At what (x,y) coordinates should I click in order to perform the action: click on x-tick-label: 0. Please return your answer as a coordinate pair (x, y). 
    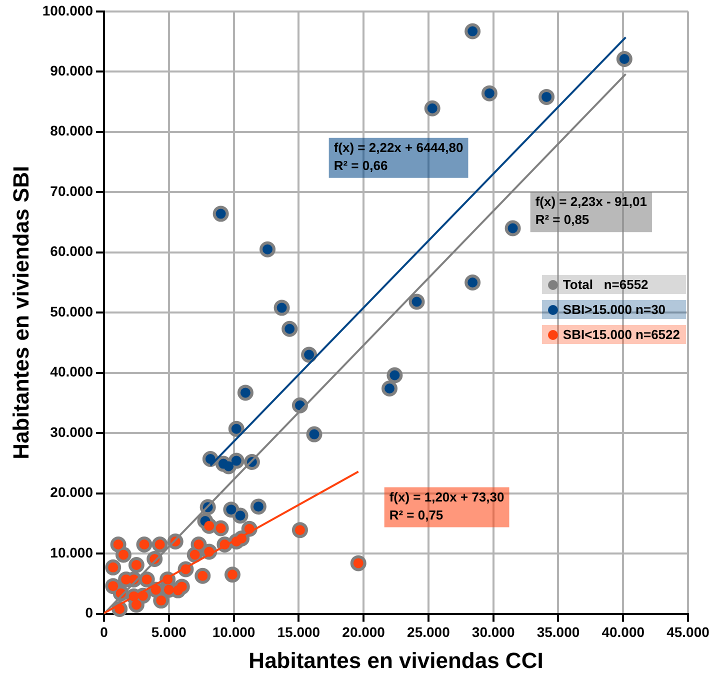
    Looking at the image, I should click on (104, 632).